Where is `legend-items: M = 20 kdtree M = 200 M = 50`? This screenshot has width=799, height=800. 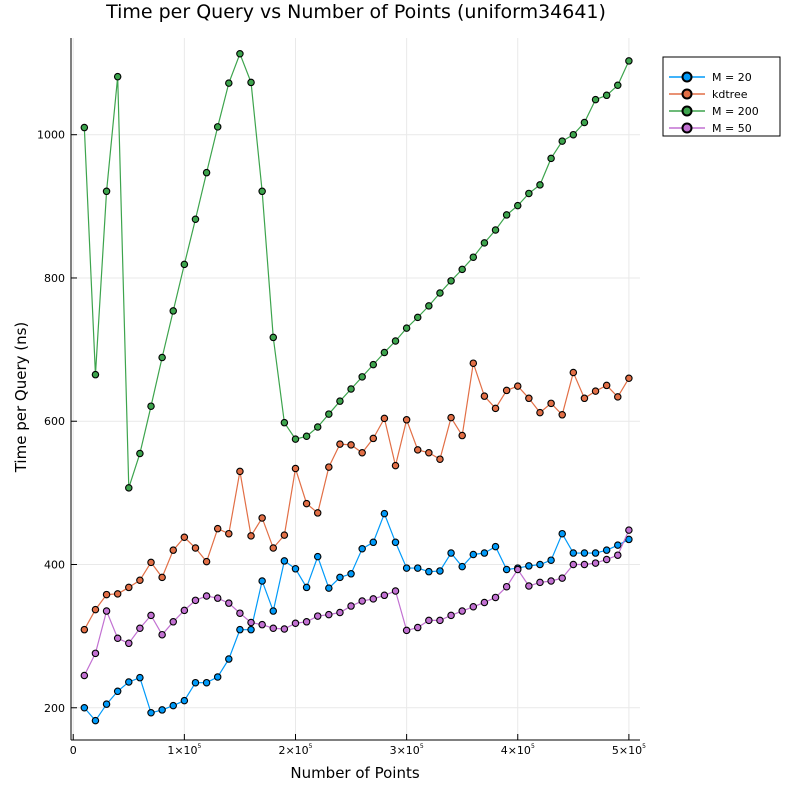
legend-items: M = 20 kdtree M = 200 M = 50 is located at coordinates (714, 103).